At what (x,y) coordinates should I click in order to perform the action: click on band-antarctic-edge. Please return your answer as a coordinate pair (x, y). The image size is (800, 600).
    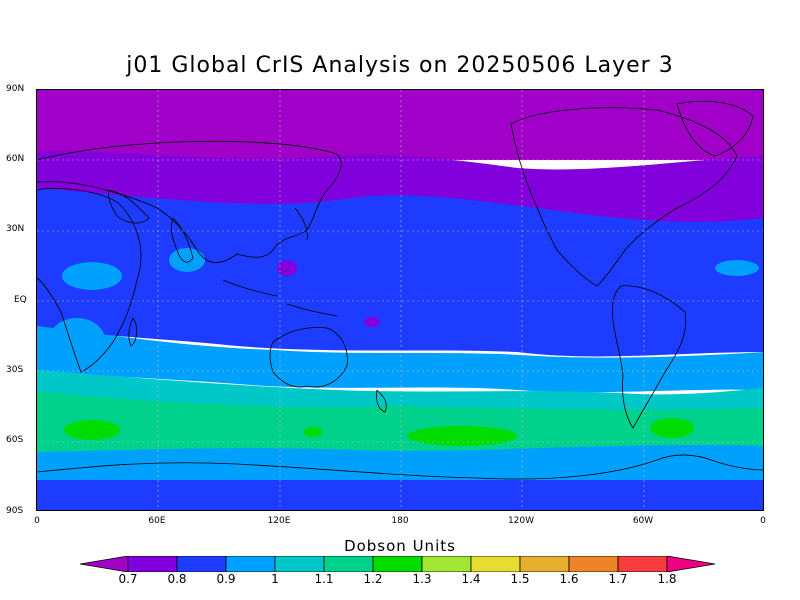
    Looking at the image, I should click on (400, 463).